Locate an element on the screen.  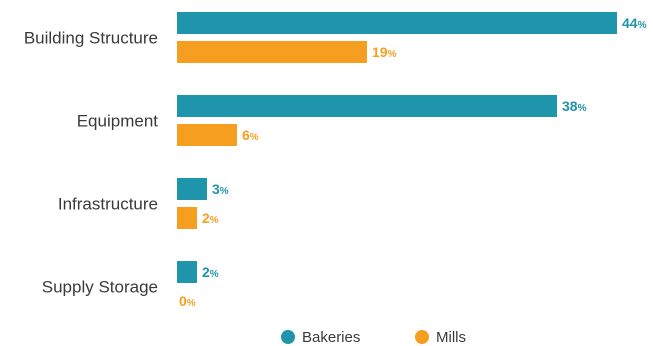
legend-marker-mills is located at coordinates (422, 337).